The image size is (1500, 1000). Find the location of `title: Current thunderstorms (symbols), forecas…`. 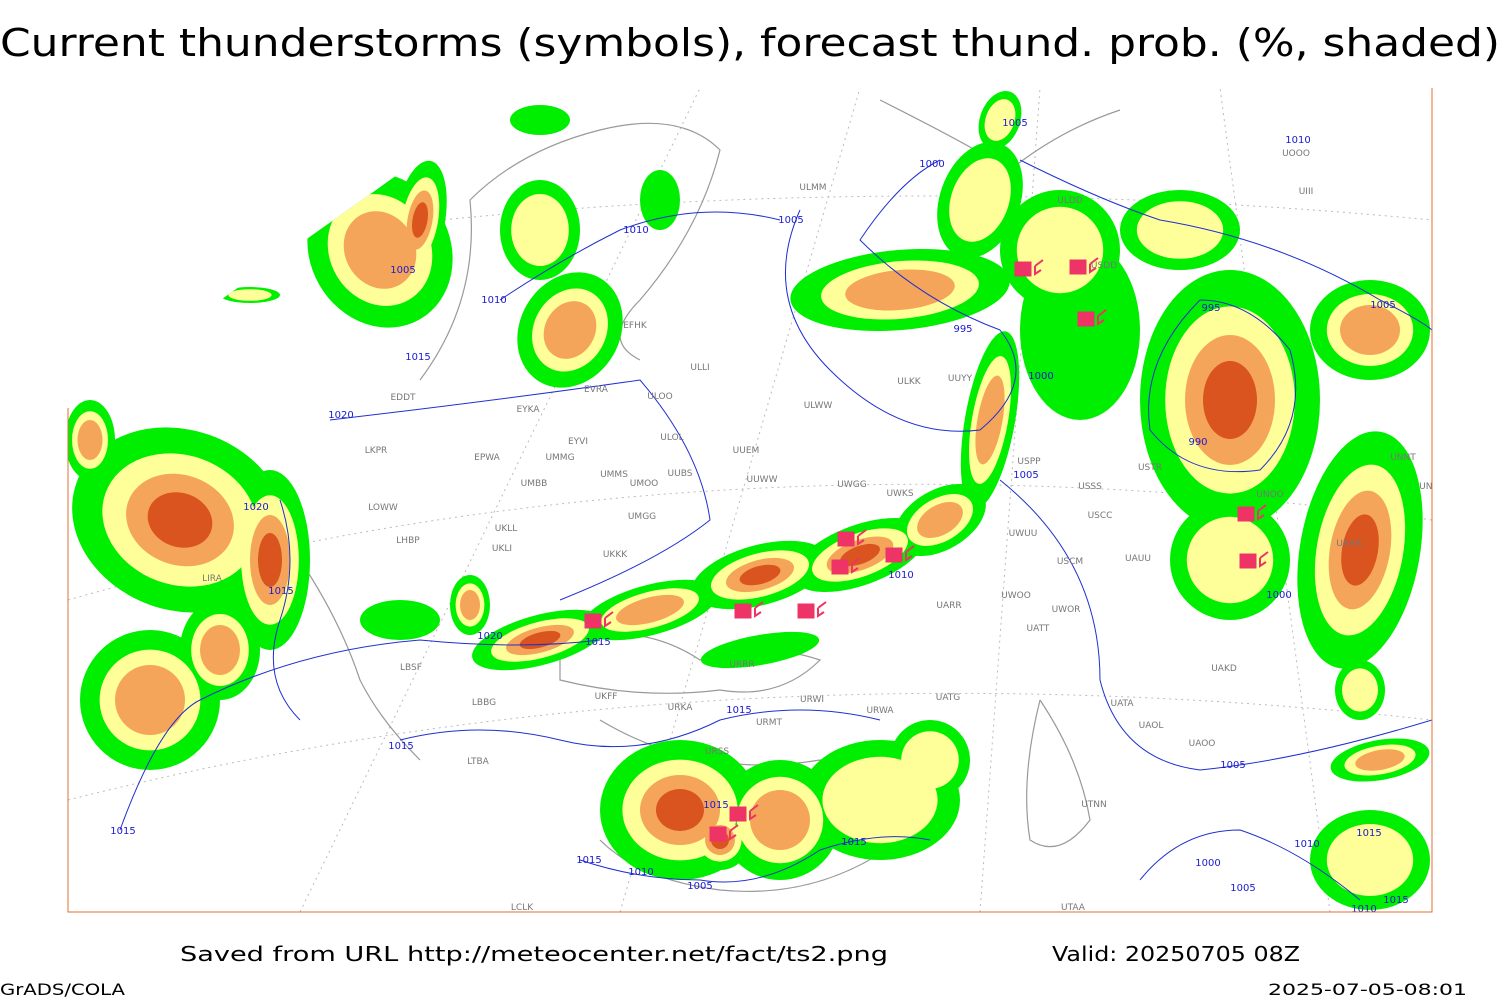

title: Current thunderstorms (symbols), forecas… is located at coordinates (750, 43).